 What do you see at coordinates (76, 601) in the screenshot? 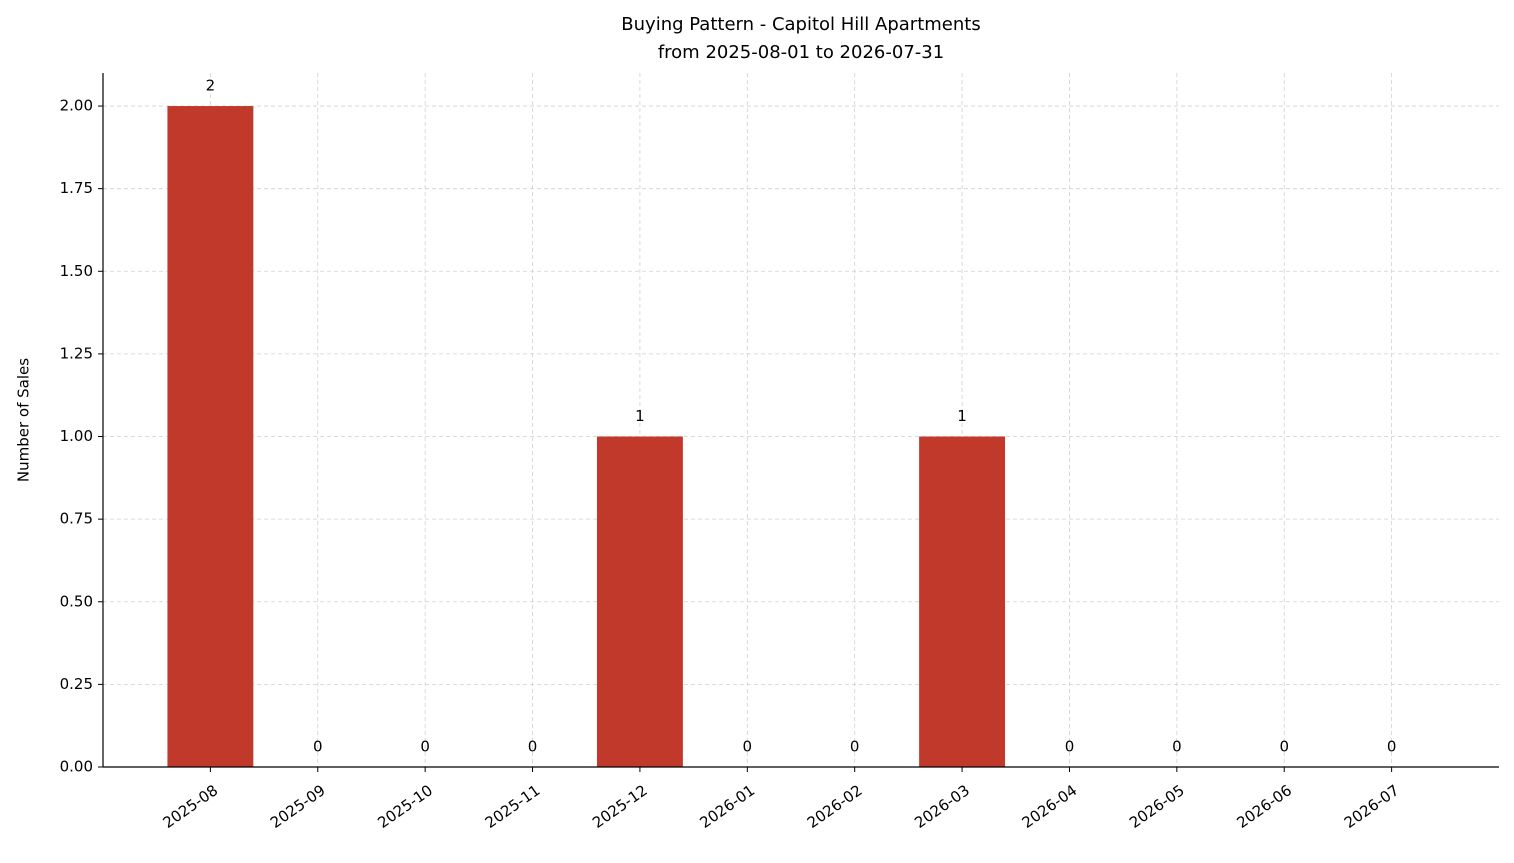
I see `y-tick-label: 0.50` at bounding box center [76, 601].